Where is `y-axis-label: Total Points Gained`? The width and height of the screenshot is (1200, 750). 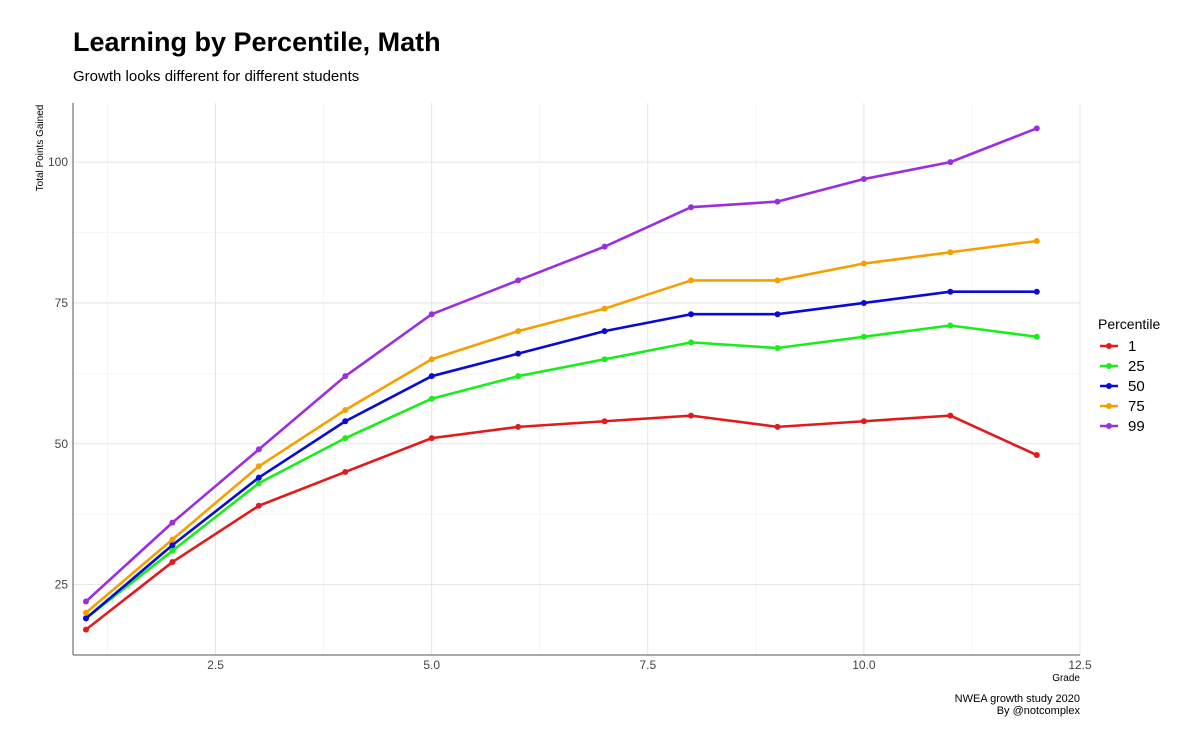 y-axis-label: Total Points Gained is located at coordinates (40, 148).